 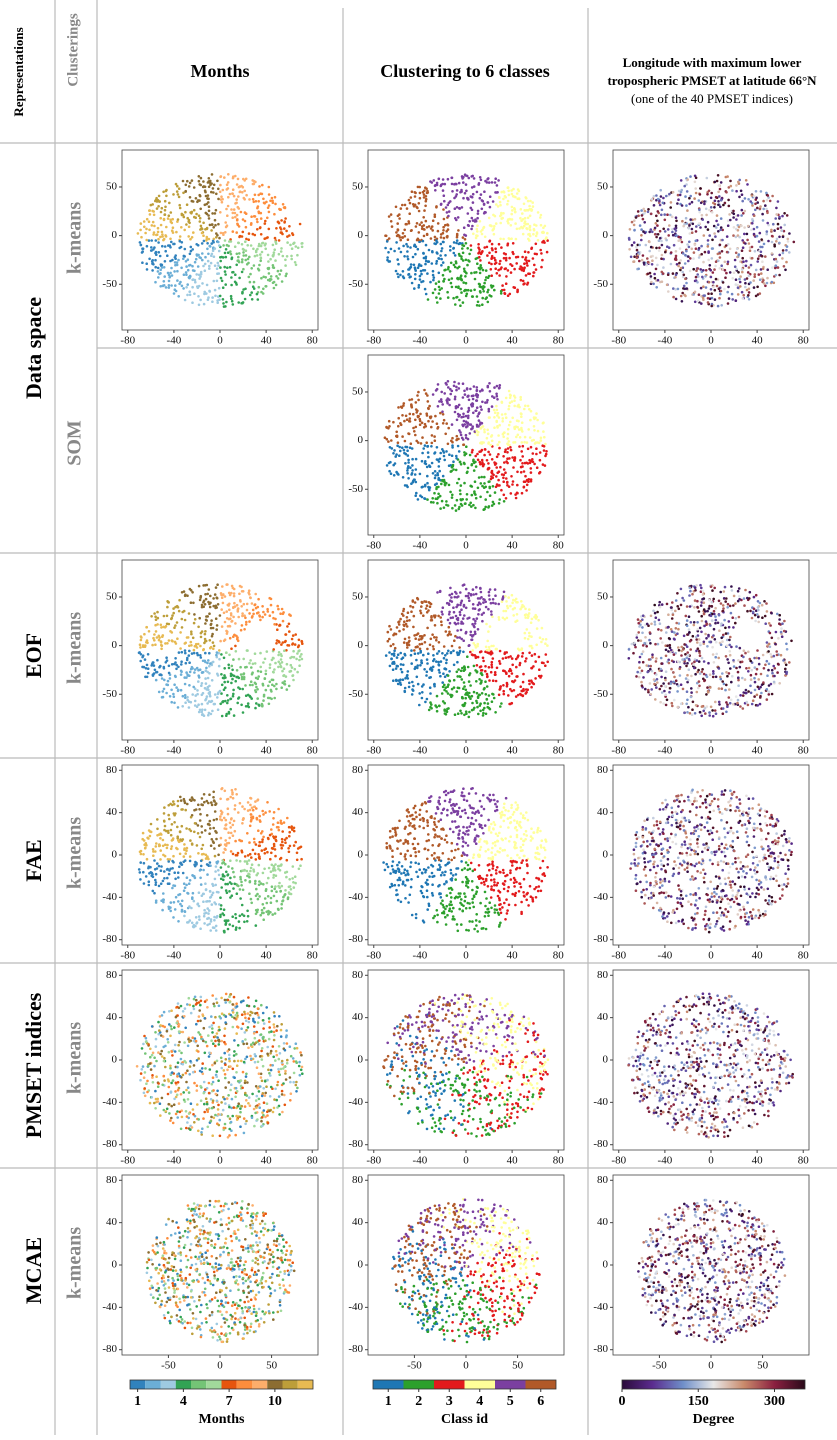 I want to click on header-clusterings: Clusterings, so click(x=73, y=50).